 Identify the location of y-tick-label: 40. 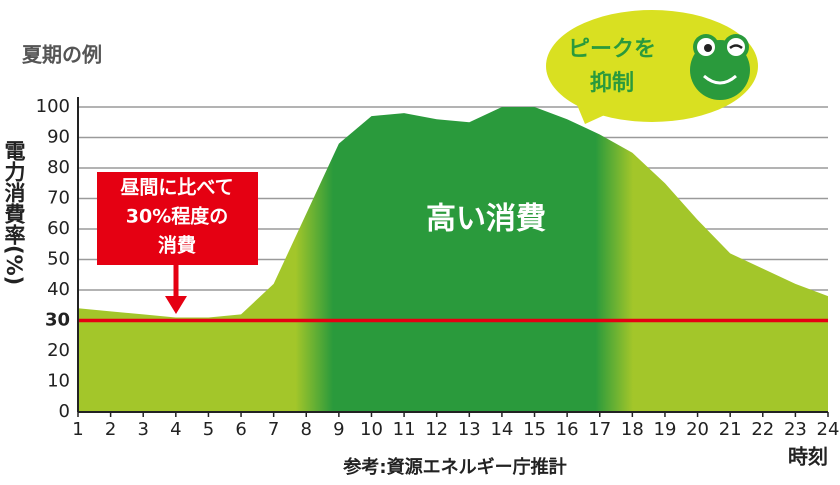
(58, 289).